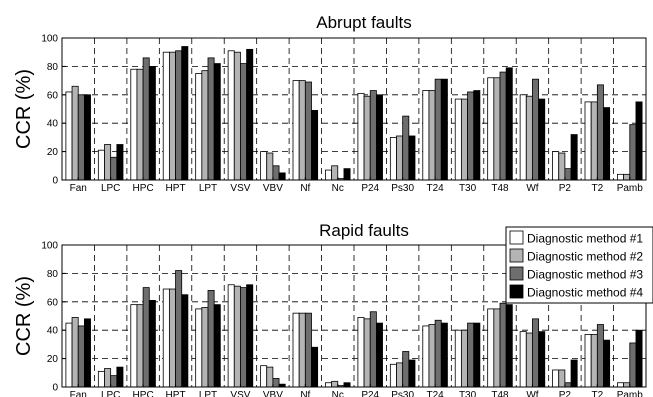 This screenshot has width=653, height=397. I want to click on x-tick-label: T30, so click(468, 188).